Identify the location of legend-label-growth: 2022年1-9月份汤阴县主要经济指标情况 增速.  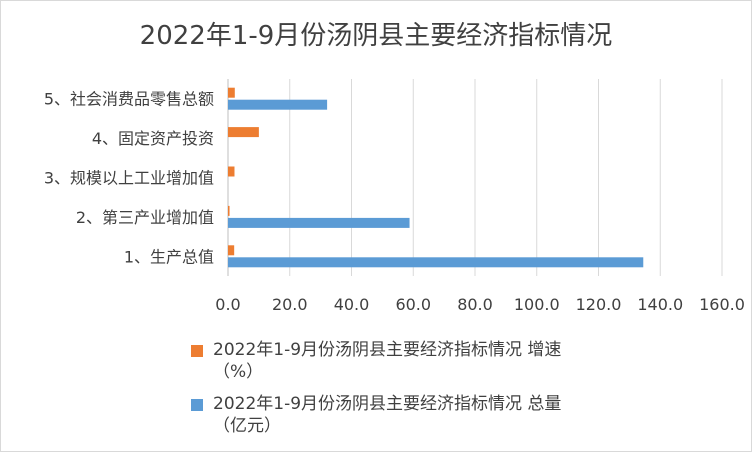
(387, 350).